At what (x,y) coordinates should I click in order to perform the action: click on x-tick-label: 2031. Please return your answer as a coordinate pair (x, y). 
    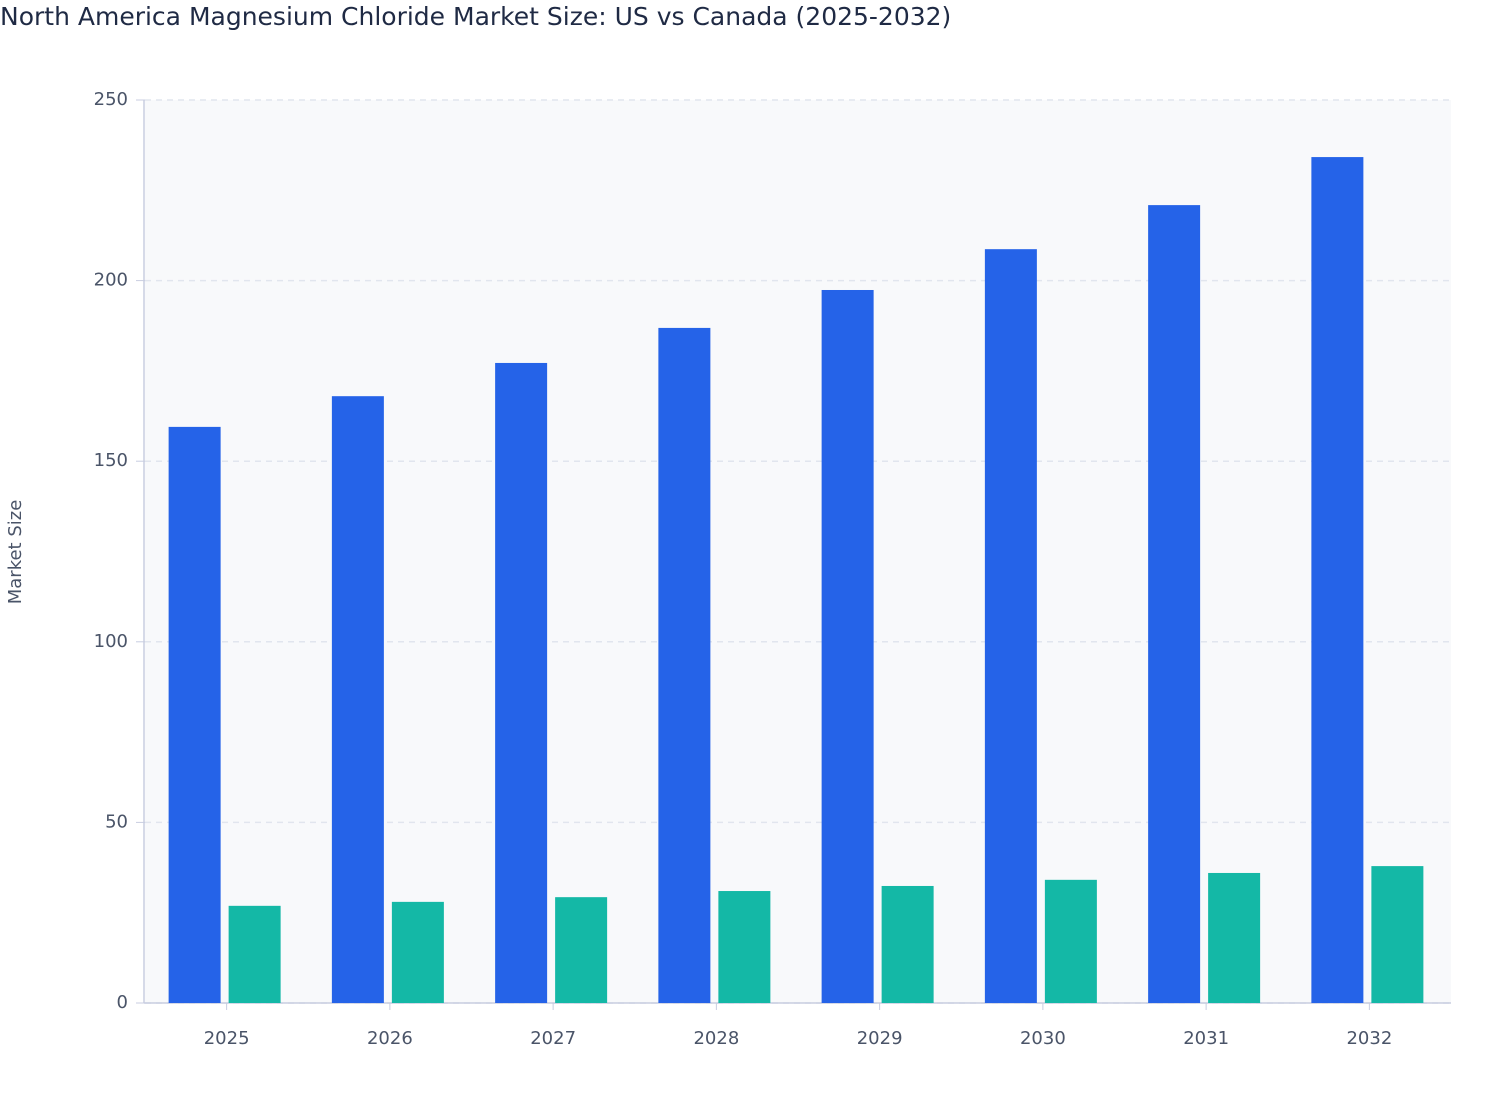
    Looking at the image, I should click on (1206, 1038).